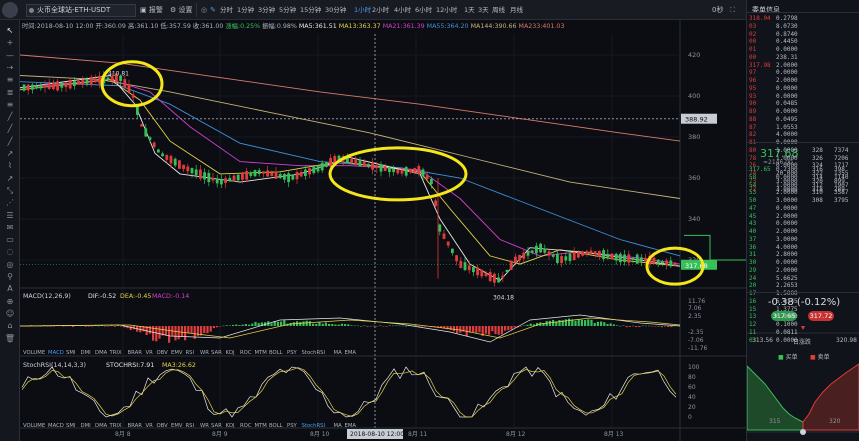 The image size is (859, 441). Describe the element at coordinates (204, 353) in the screenshot. I see `macd-tab-wr: WR` at that location.